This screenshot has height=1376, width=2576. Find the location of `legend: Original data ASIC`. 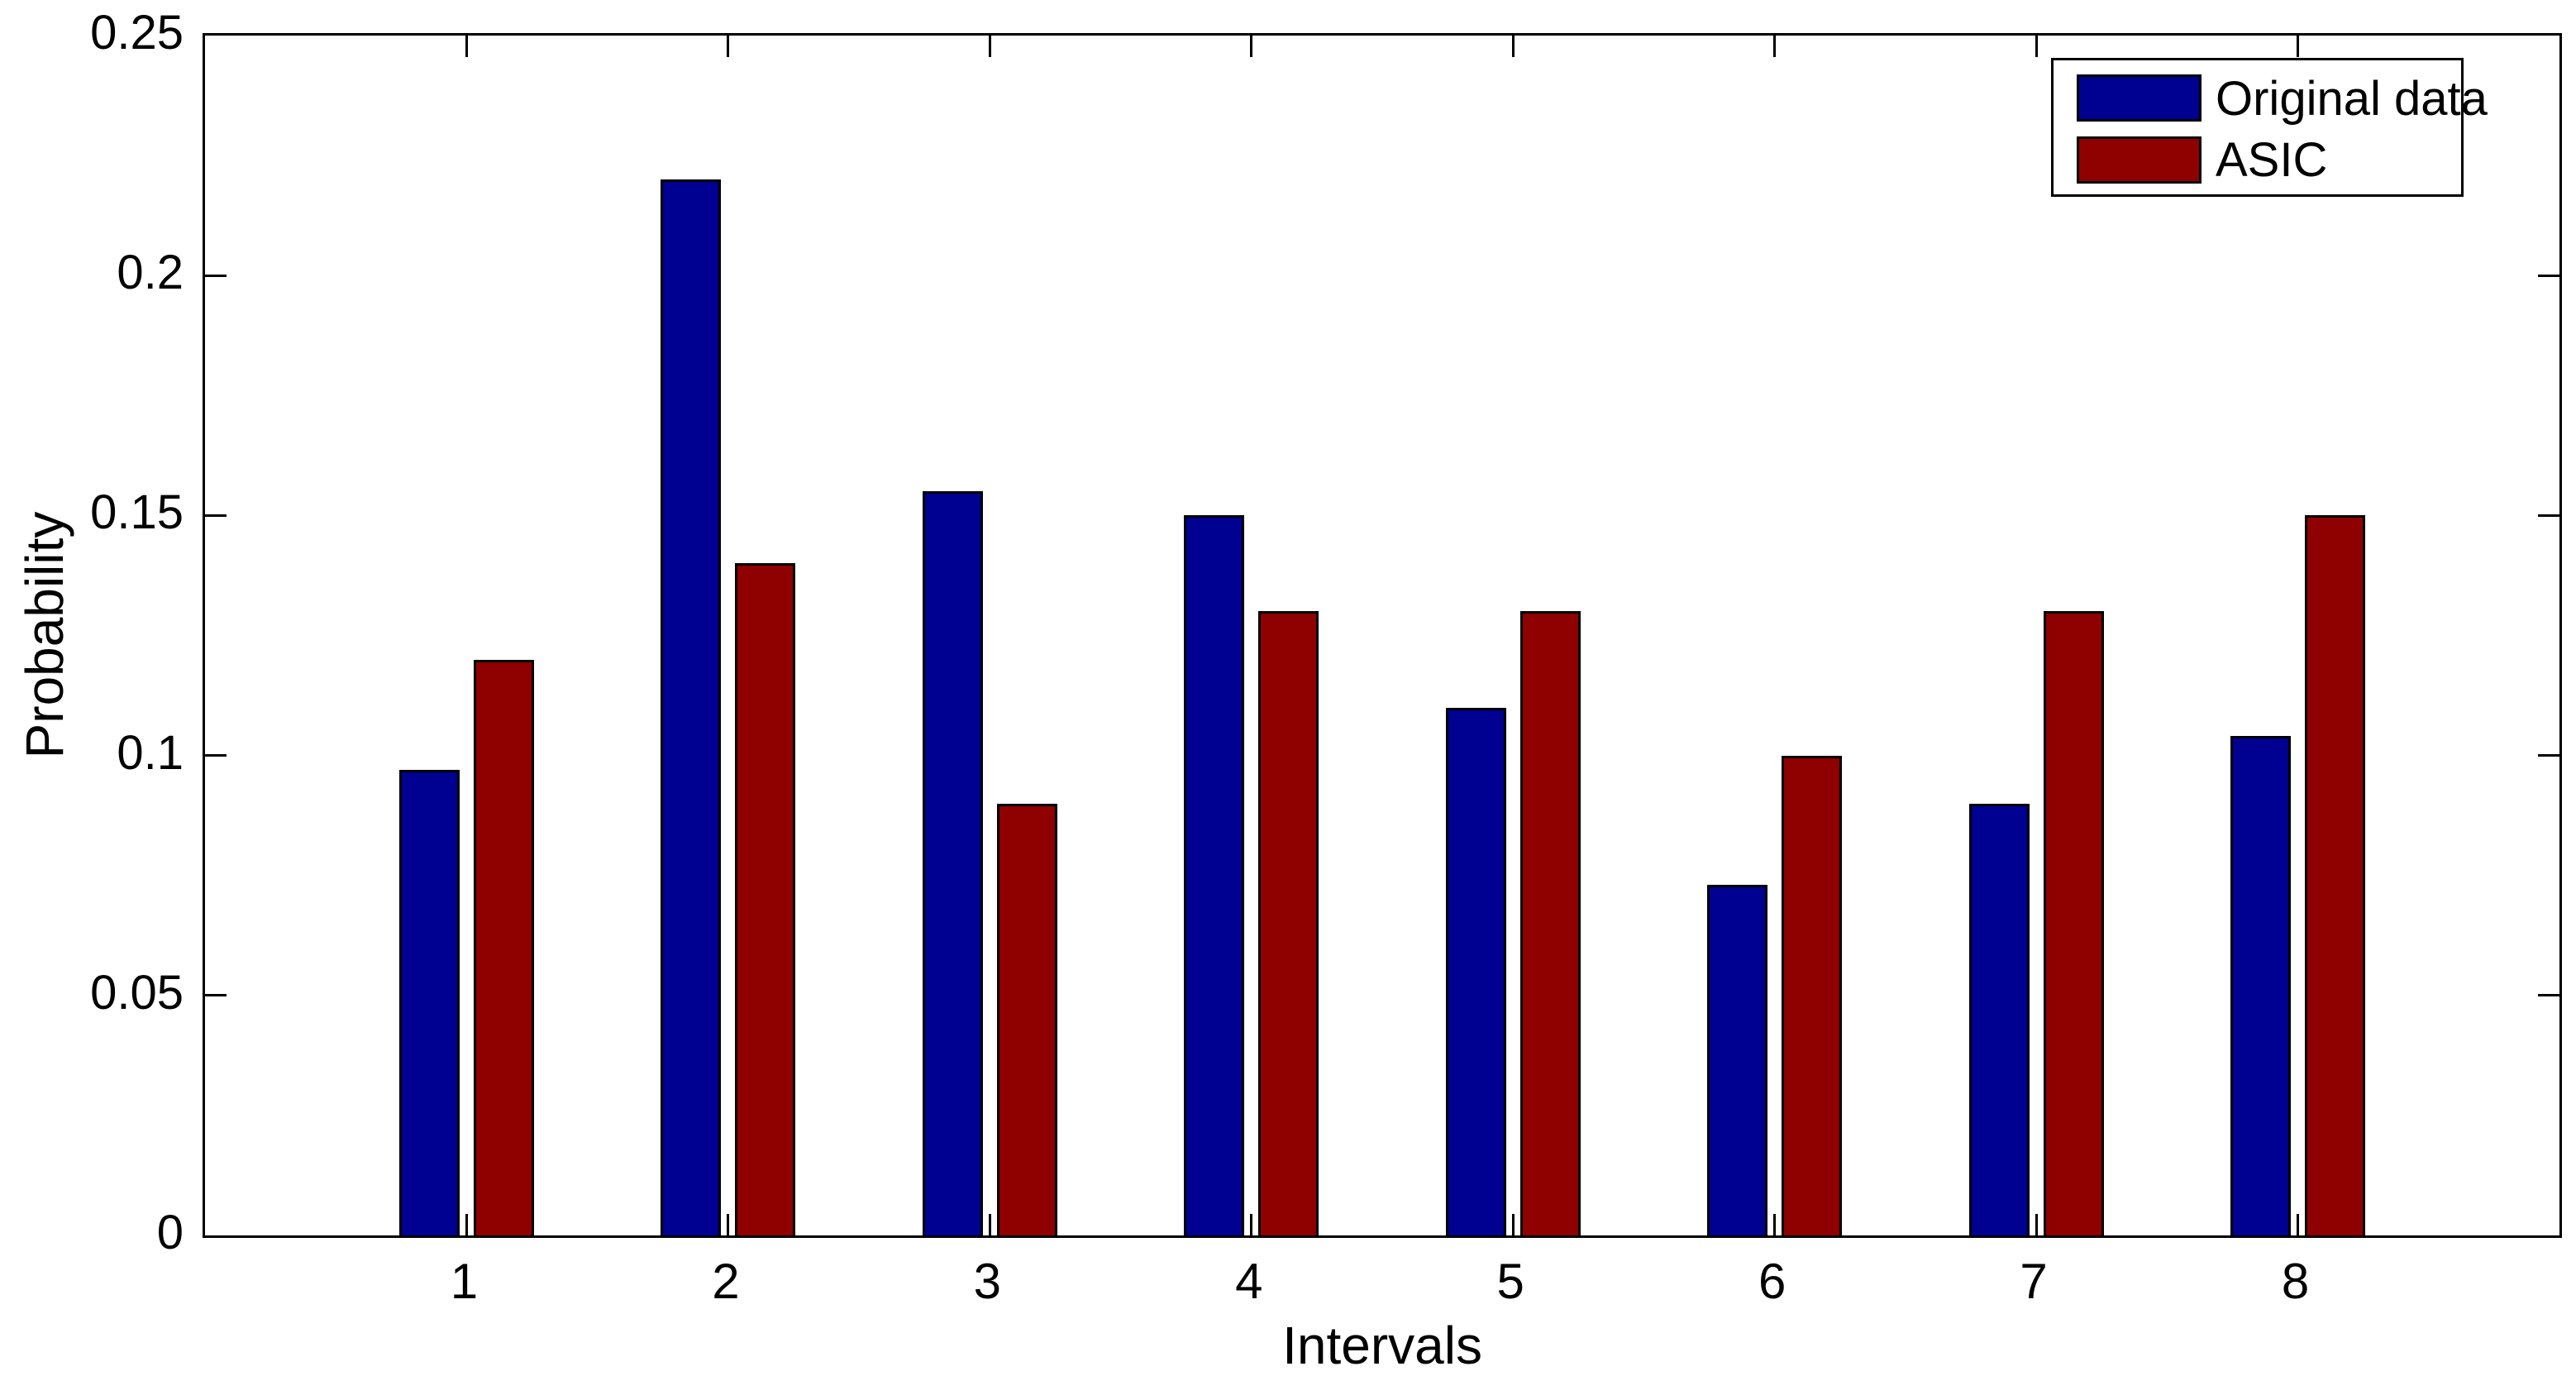

legend: Original data ASIC is located at coordinates (2269, 127).